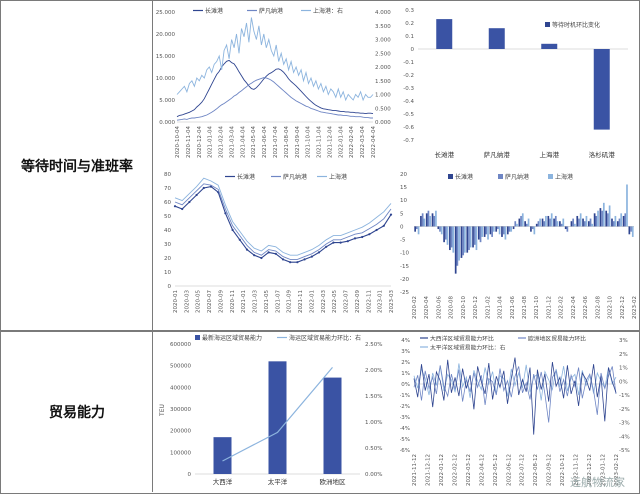  What do you see at coordinates (180, 388) in the screenshot?
I see `y-tick-label: 400000` at bounding box center [180, 388].